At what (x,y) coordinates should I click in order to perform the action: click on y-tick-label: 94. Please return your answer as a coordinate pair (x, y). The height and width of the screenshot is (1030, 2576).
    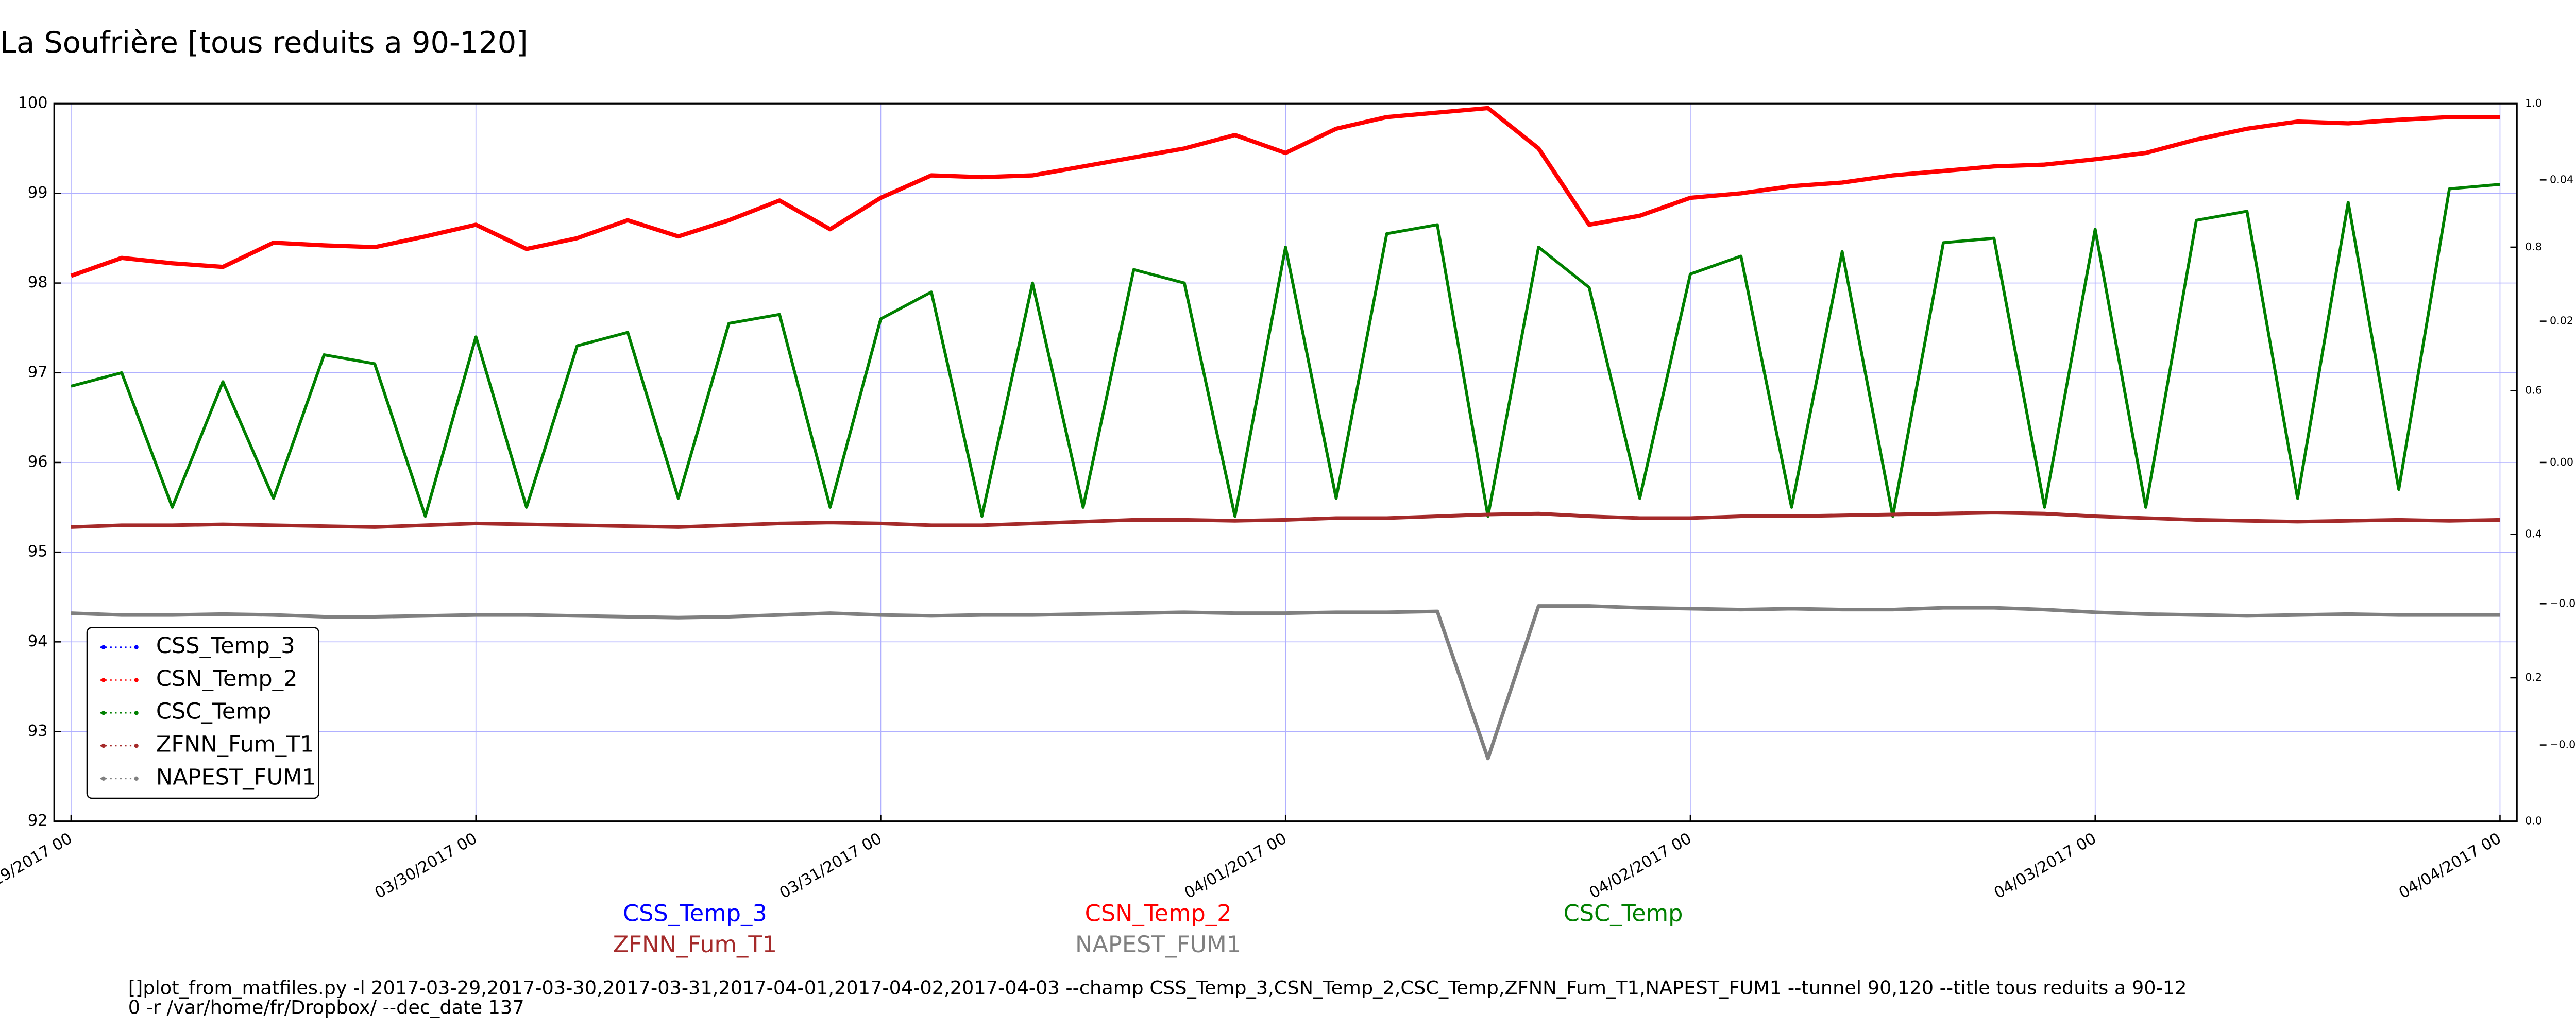
    Looking at the image, I should click on (38, 641).